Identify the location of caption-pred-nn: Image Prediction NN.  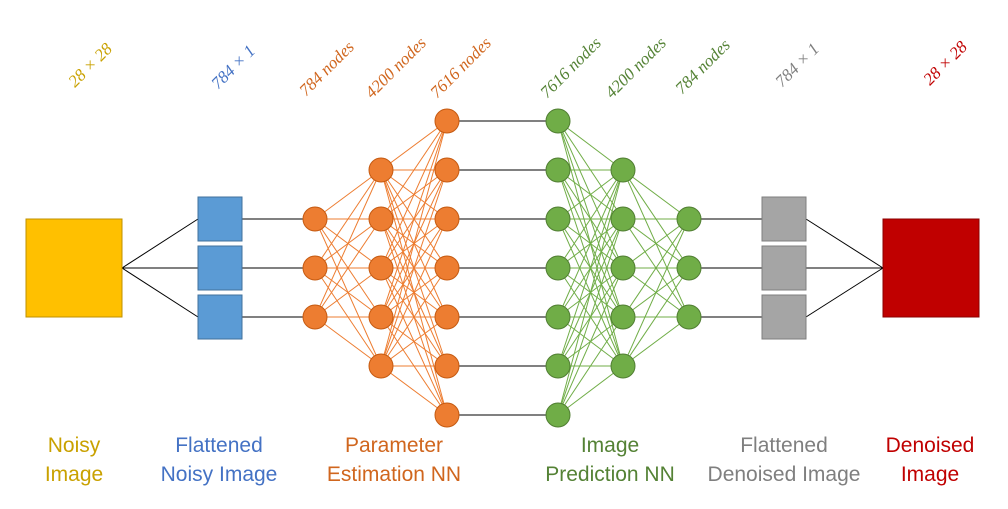
(610, 460).